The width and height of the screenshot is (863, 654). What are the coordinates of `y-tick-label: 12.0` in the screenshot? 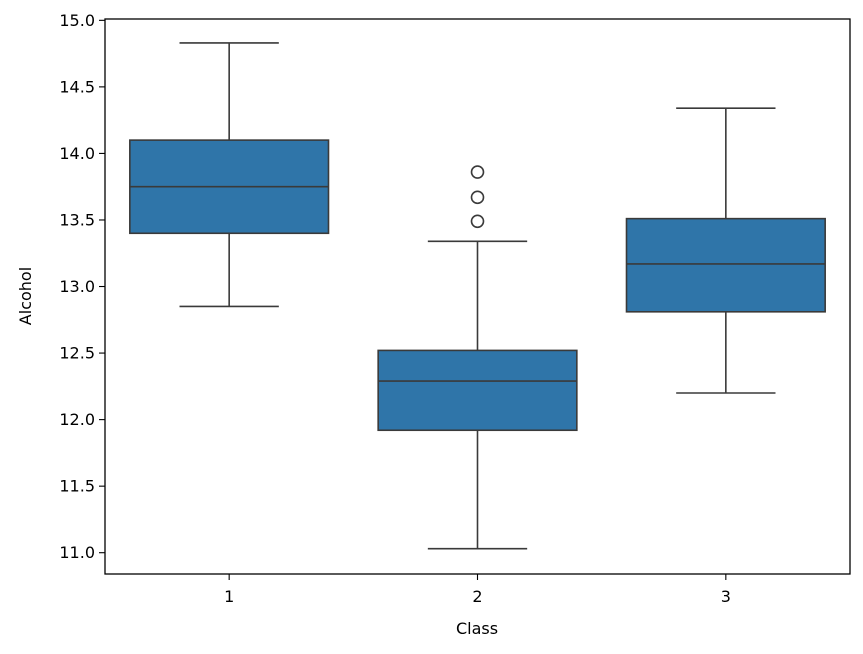 It's located at (77, 419).